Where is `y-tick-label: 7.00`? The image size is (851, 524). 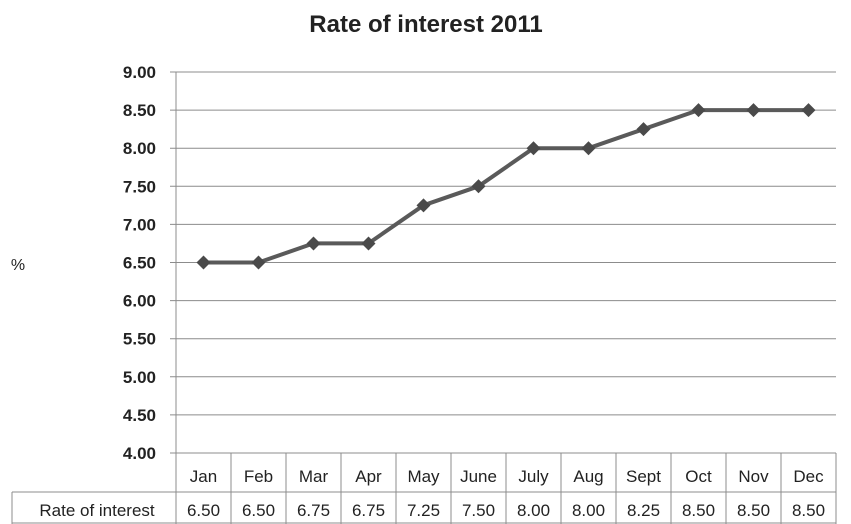 y-tick-label: 7.00 is located at coordinates (139, 224).